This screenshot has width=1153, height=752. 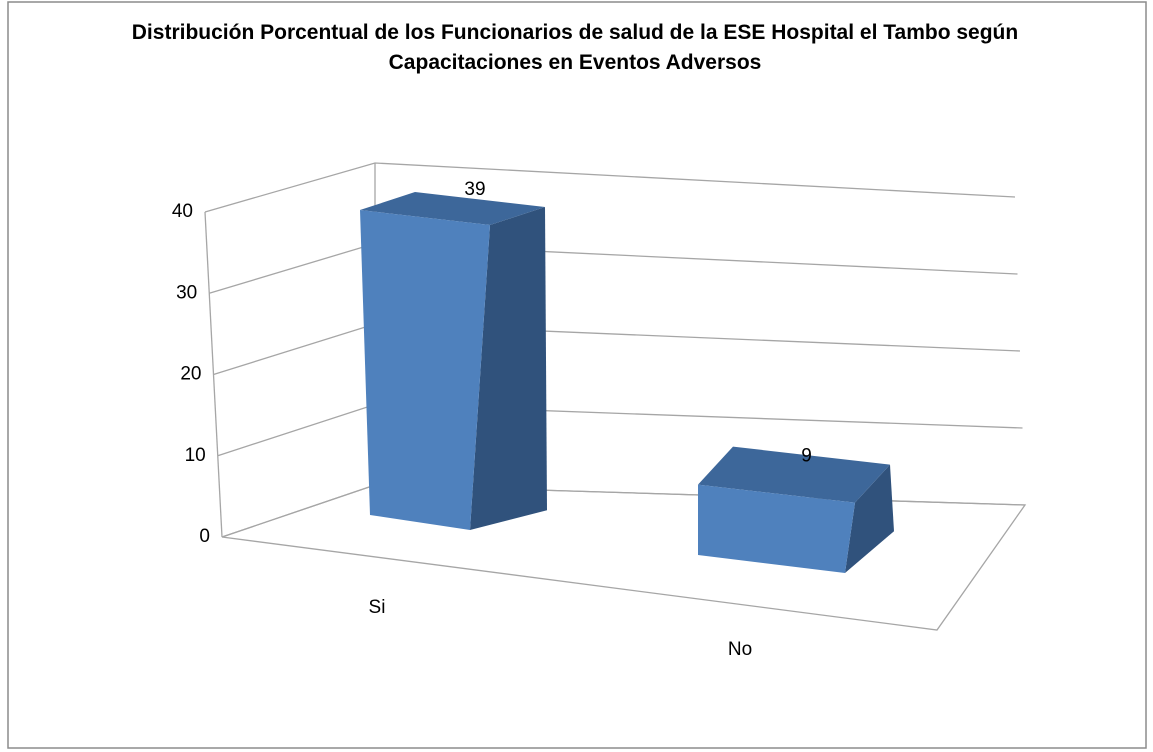 What do you see at coordinates (195, 455) in the screenshot?
I see `y-tick-label: 10` at bounding box center [195, 455].